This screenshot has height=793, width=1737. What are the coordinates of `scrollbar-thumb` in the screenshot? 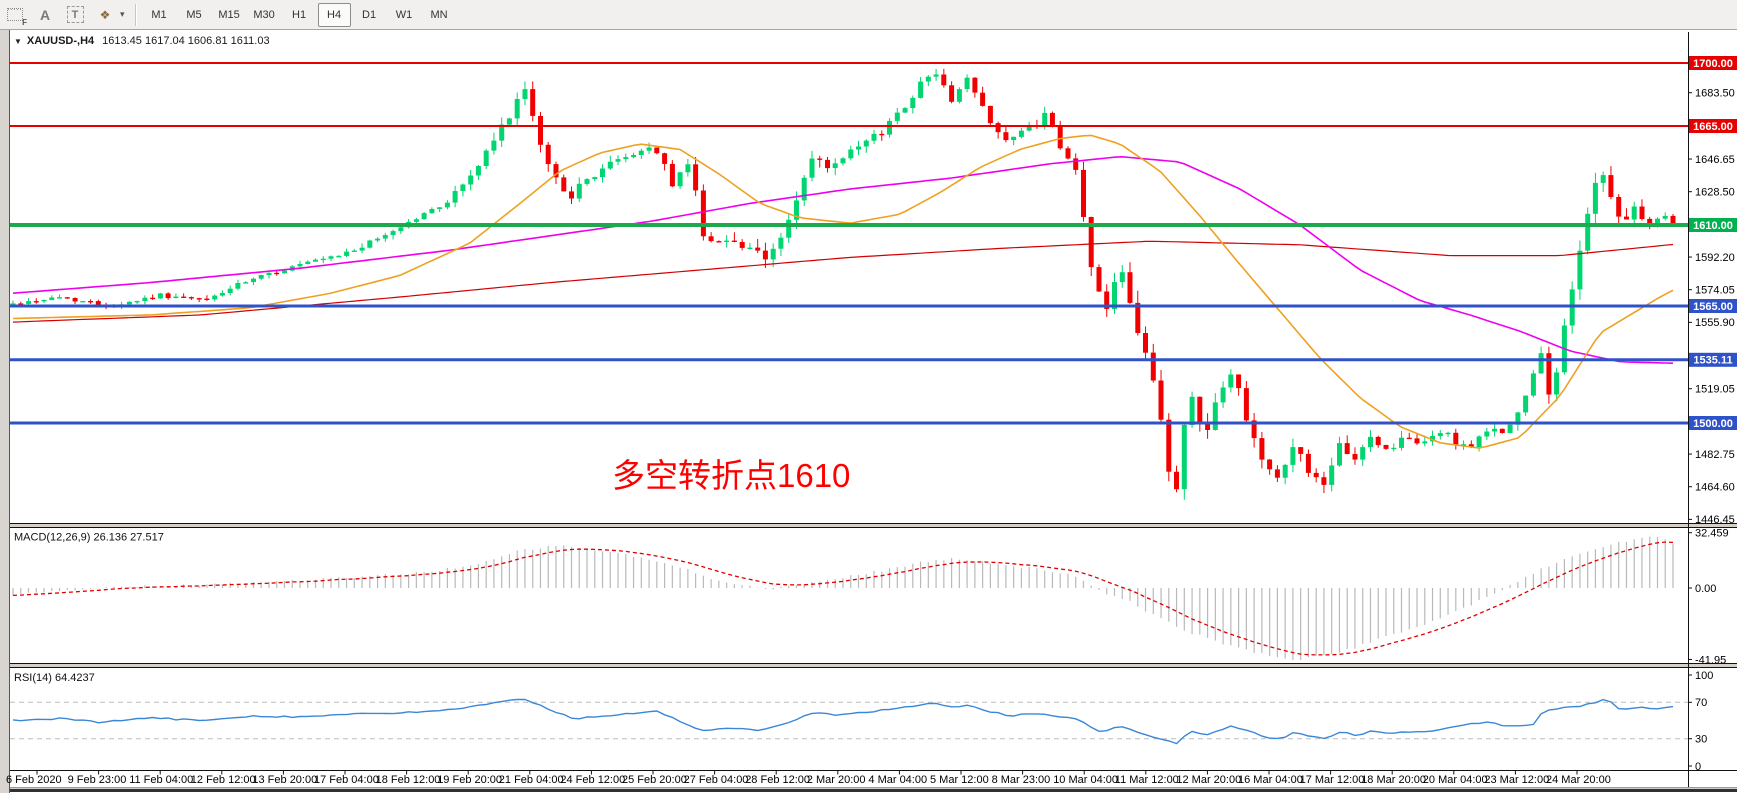 It's located at (873, 790).